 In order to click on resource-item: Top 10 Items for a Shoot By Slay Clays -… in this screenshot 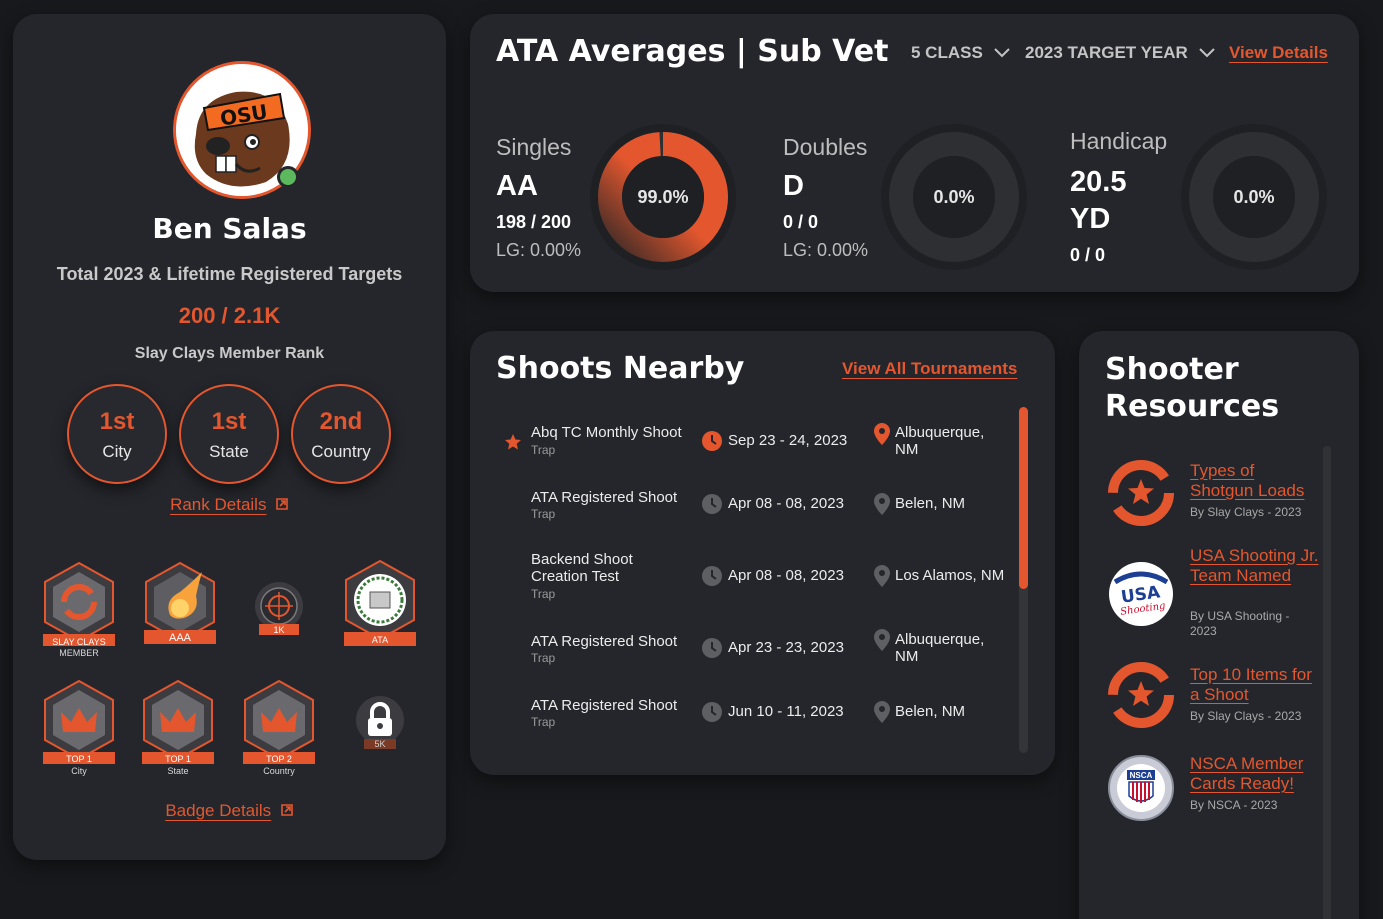, I will do `click(1215, 701)`.